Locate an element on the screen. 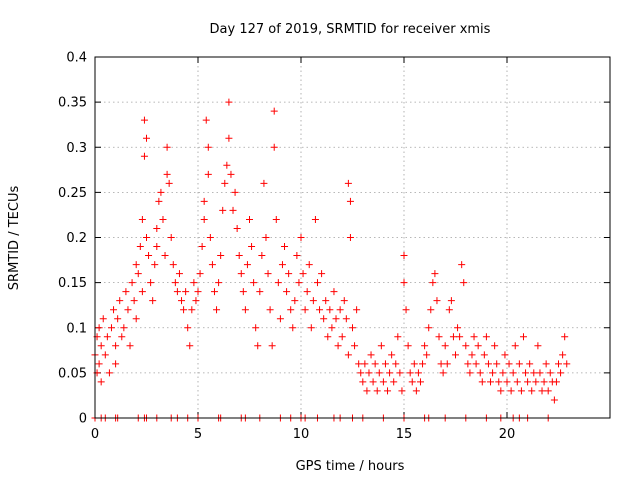 The width and height of the screenshot is (640, 480). x-tick-label: 10 is located at coordinates (301, 434).